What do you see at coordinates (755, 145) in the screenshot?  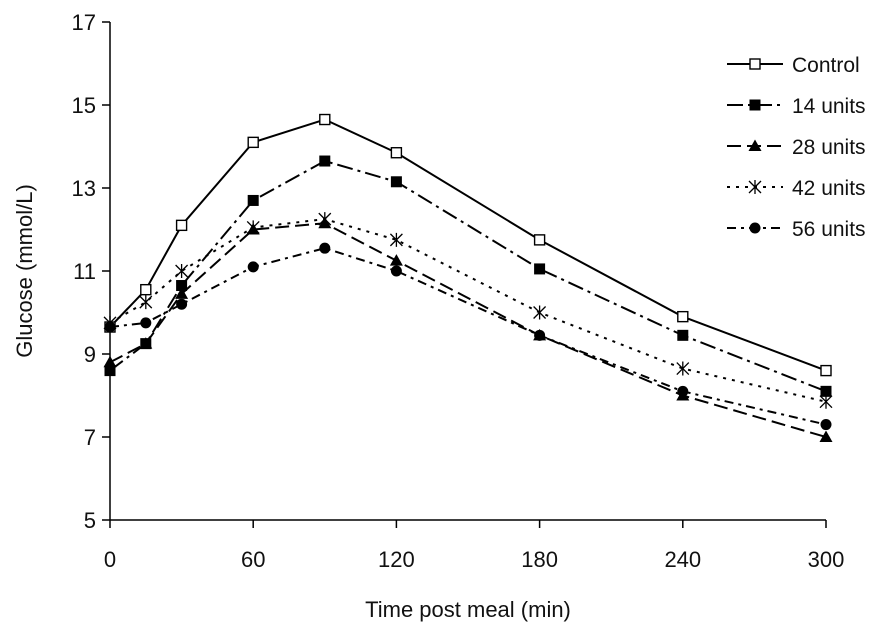 I see `legend-marker-28-units` at bounding box center [755, 145].